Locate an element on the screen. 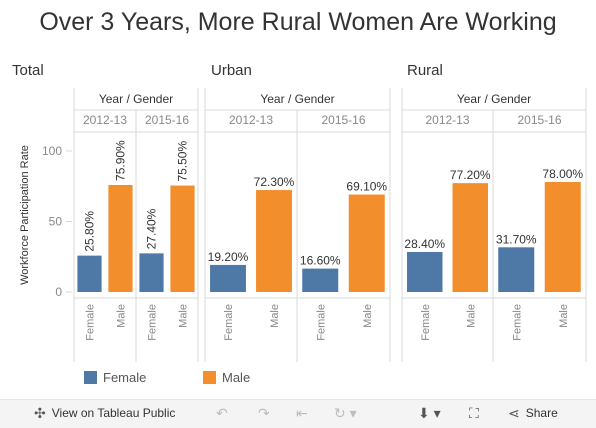 The height and width of the screenshot is (428, 596). y-tick-label-2: 100 is located at coordinates (52, 151).